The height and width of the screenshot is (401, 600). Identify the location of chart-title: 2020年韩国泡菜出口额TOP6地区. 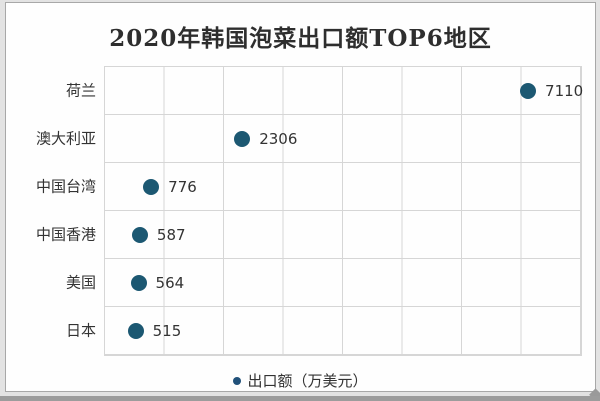
(300, 38).